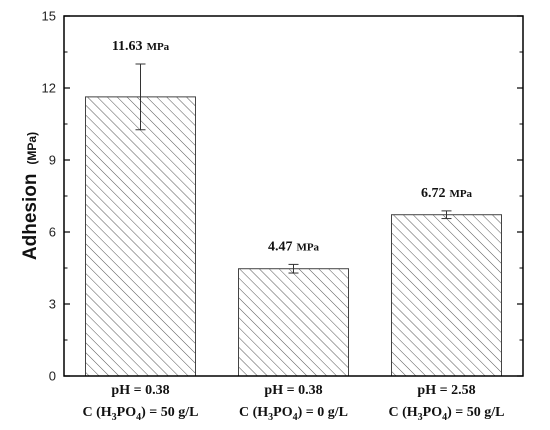 Image resolution: width=550 pixels, height=430 pixels. What do you see at coordinates (141, 414) in the screenshot?
I see `category-label-1-line2: C (H3PO4) = 50 g/L` at bounding box center [141, 414].